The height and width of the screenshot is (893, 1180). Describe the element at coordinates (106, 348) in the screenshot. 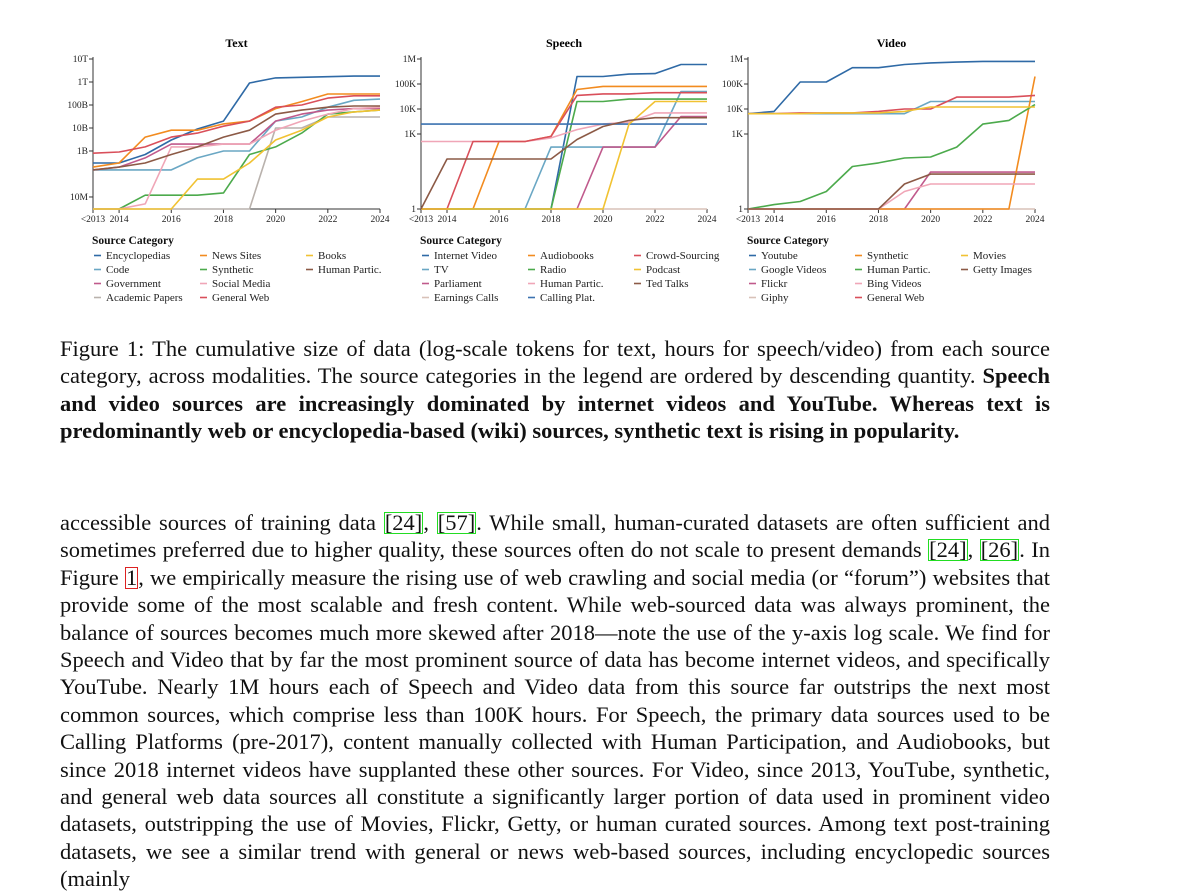

I see `caption-label: Figure 1:` at that location.